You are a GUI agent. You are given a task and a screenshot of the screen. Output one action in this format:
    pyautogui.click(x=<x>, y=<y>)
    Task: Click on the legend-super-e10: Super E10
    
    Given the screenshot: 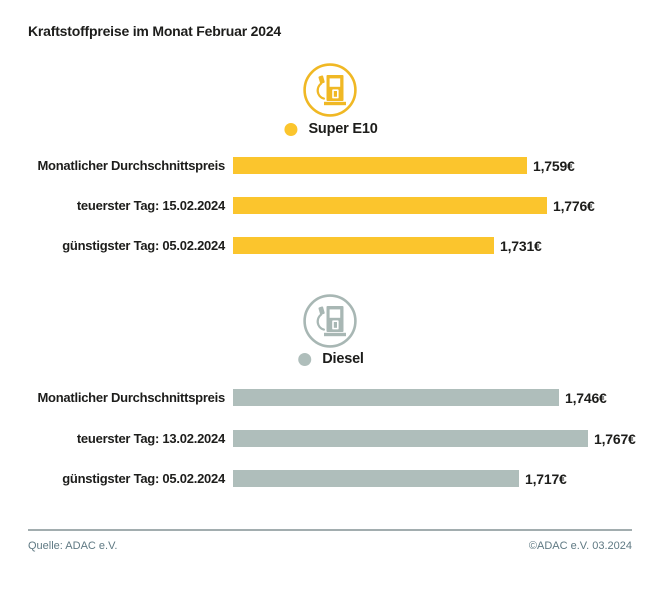 What is the action you would take?
    pyautogui.click(x=331, y=129)
    